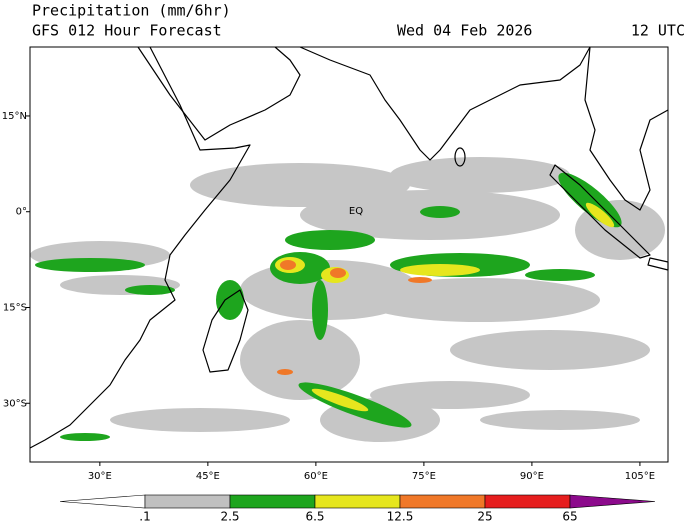 This screenshot has height=529, width=700. What do you see at coordinates (208, 476) in the screenshot?
I see `lon-tick-label: 45°E` at bounding box center [208, 476].